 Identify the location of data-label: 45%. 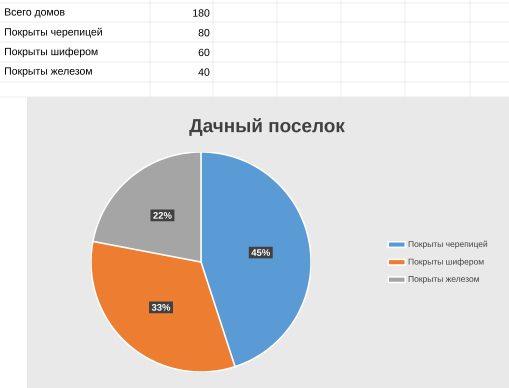
(260, 252).